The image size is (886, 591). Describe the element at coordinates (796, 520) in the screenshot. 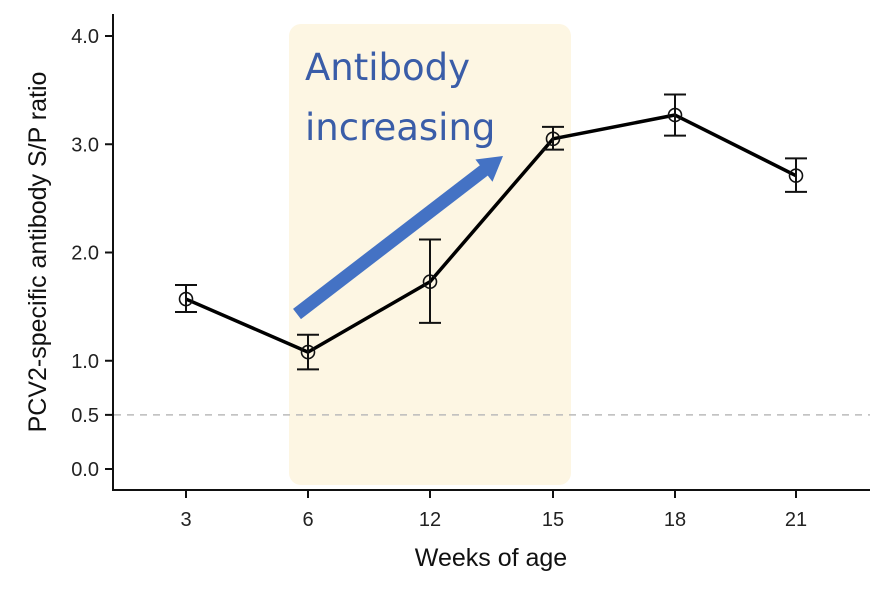

I see `x-tick-label: 21` at that location.